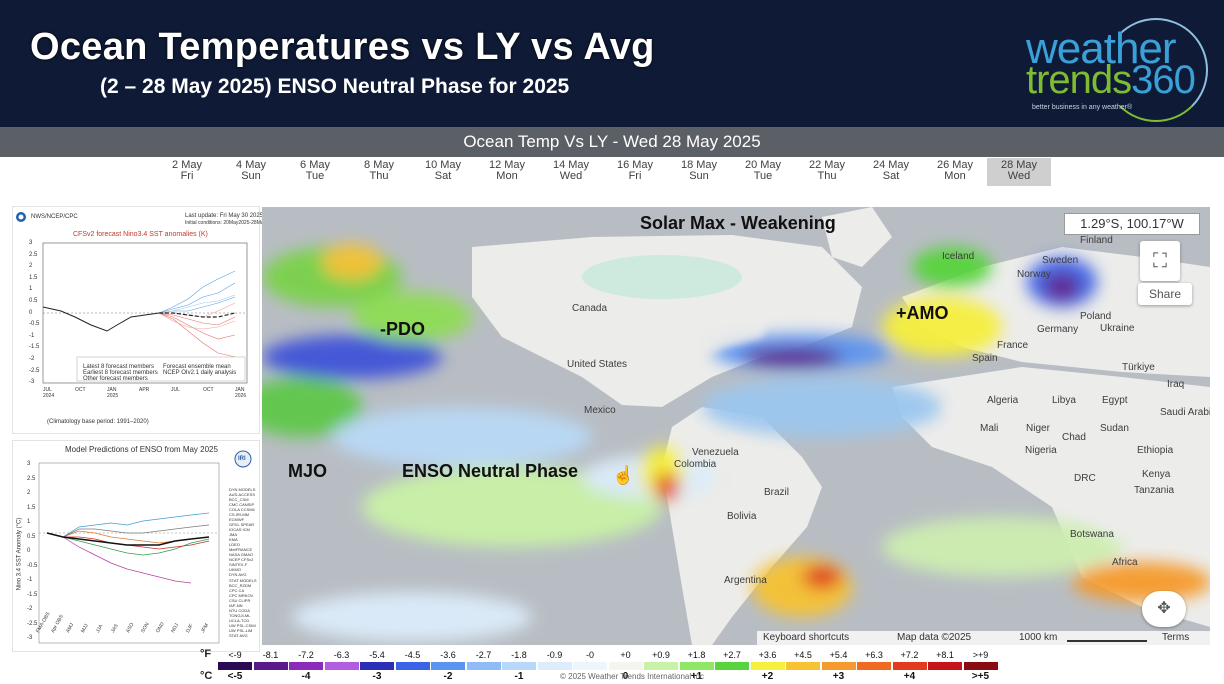 This screenshot has height=684, width=1224. I want to click on country-label: Bolivia, so click(742, 516).